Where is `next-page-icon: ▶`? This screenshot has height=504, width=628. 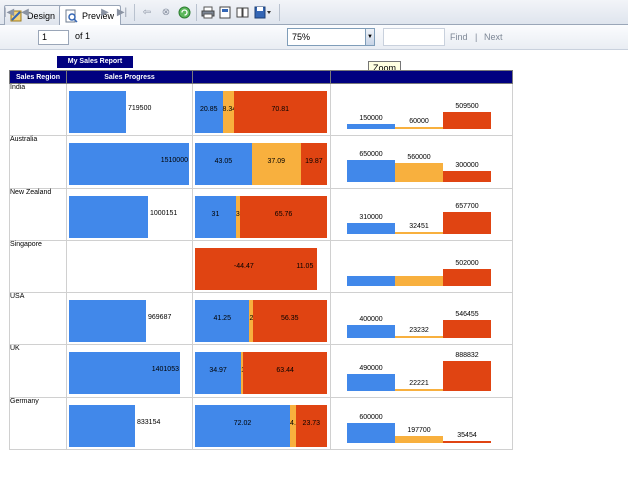 next-page-icon: ▶ is located at coordinates (105, 12).